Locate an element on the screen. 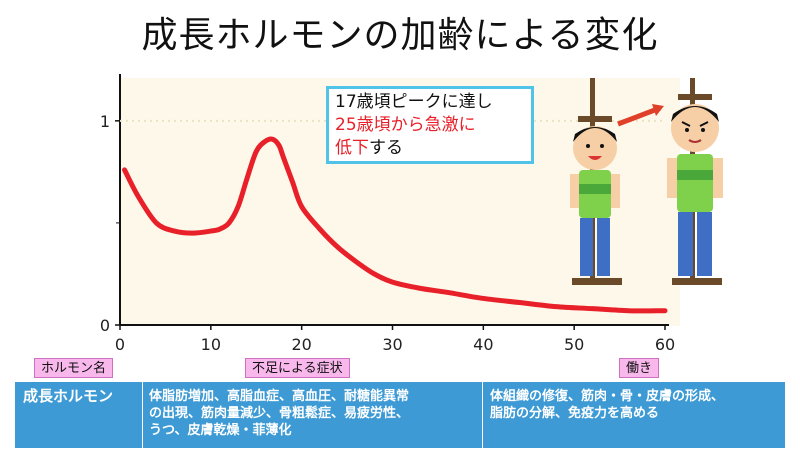  page-title: 成長ホルモンの加齢による変化 is located at coordinates (400, 35).